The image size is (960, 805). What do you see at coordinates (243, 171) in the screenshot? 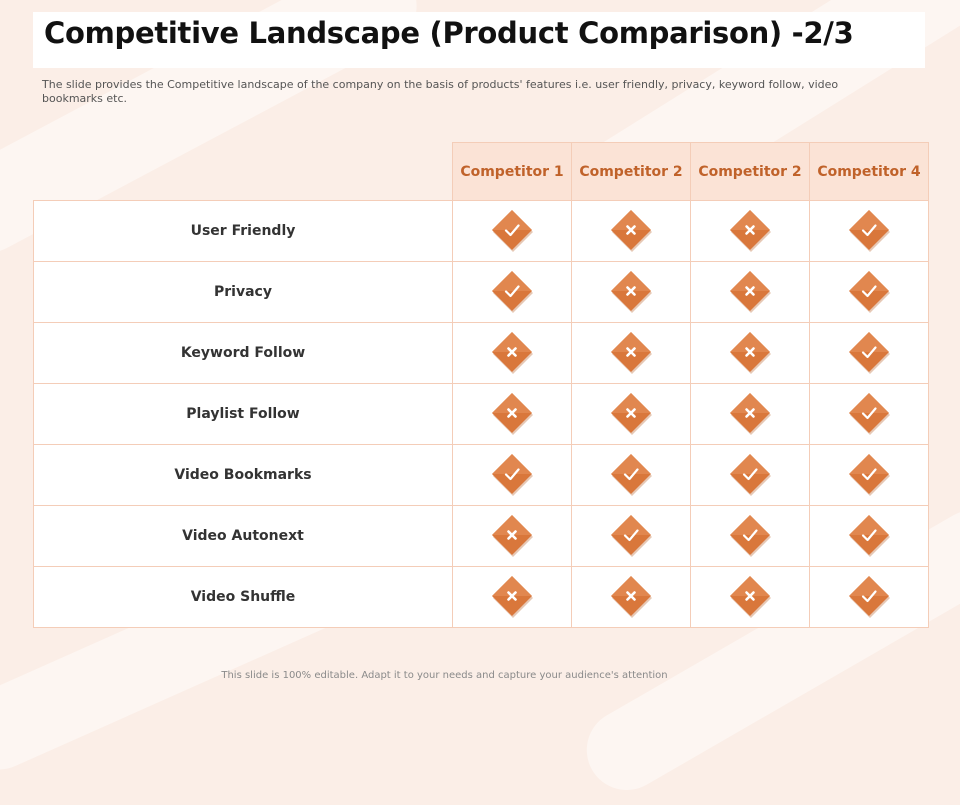
I see `header-blank-cell` at bounding box center [243, 171].